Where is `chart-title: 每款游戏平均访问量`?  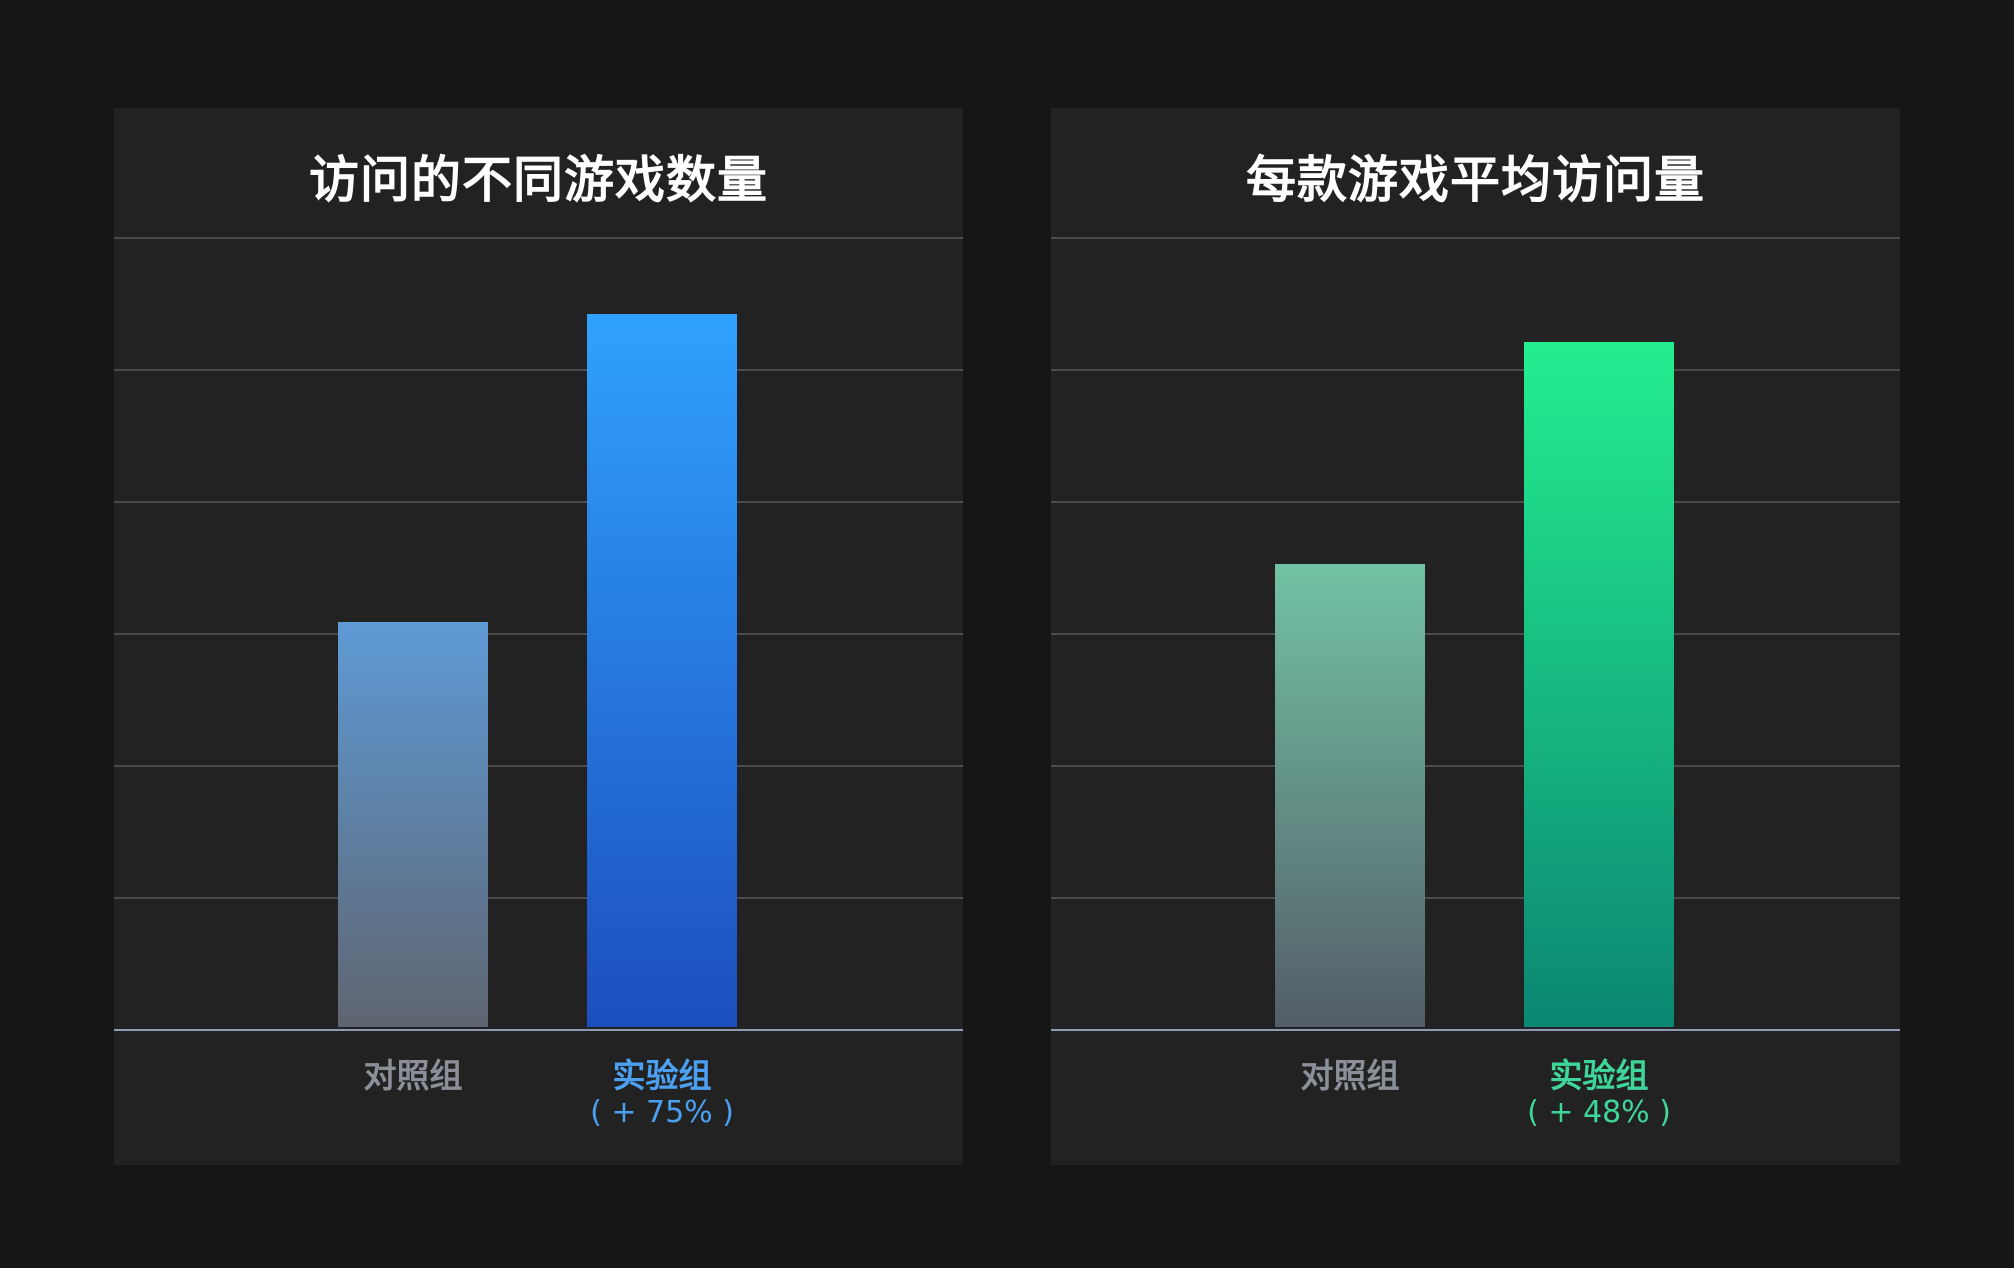 chart-title: 每款游戏平均访问量 is located at coordinates (1475, 180).